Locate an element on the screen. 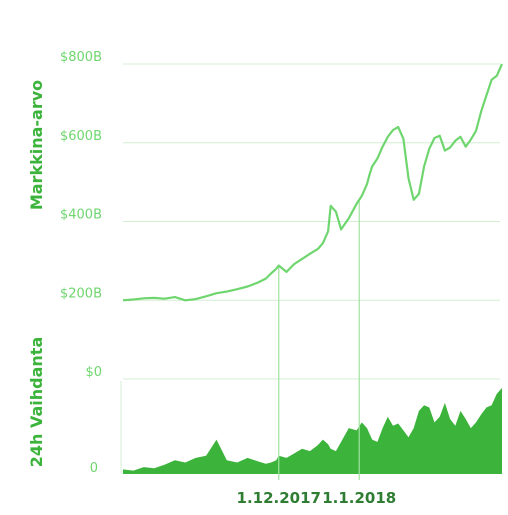  x-tick-label-1: 1.1.2018 is located at coordinates (359, 498).